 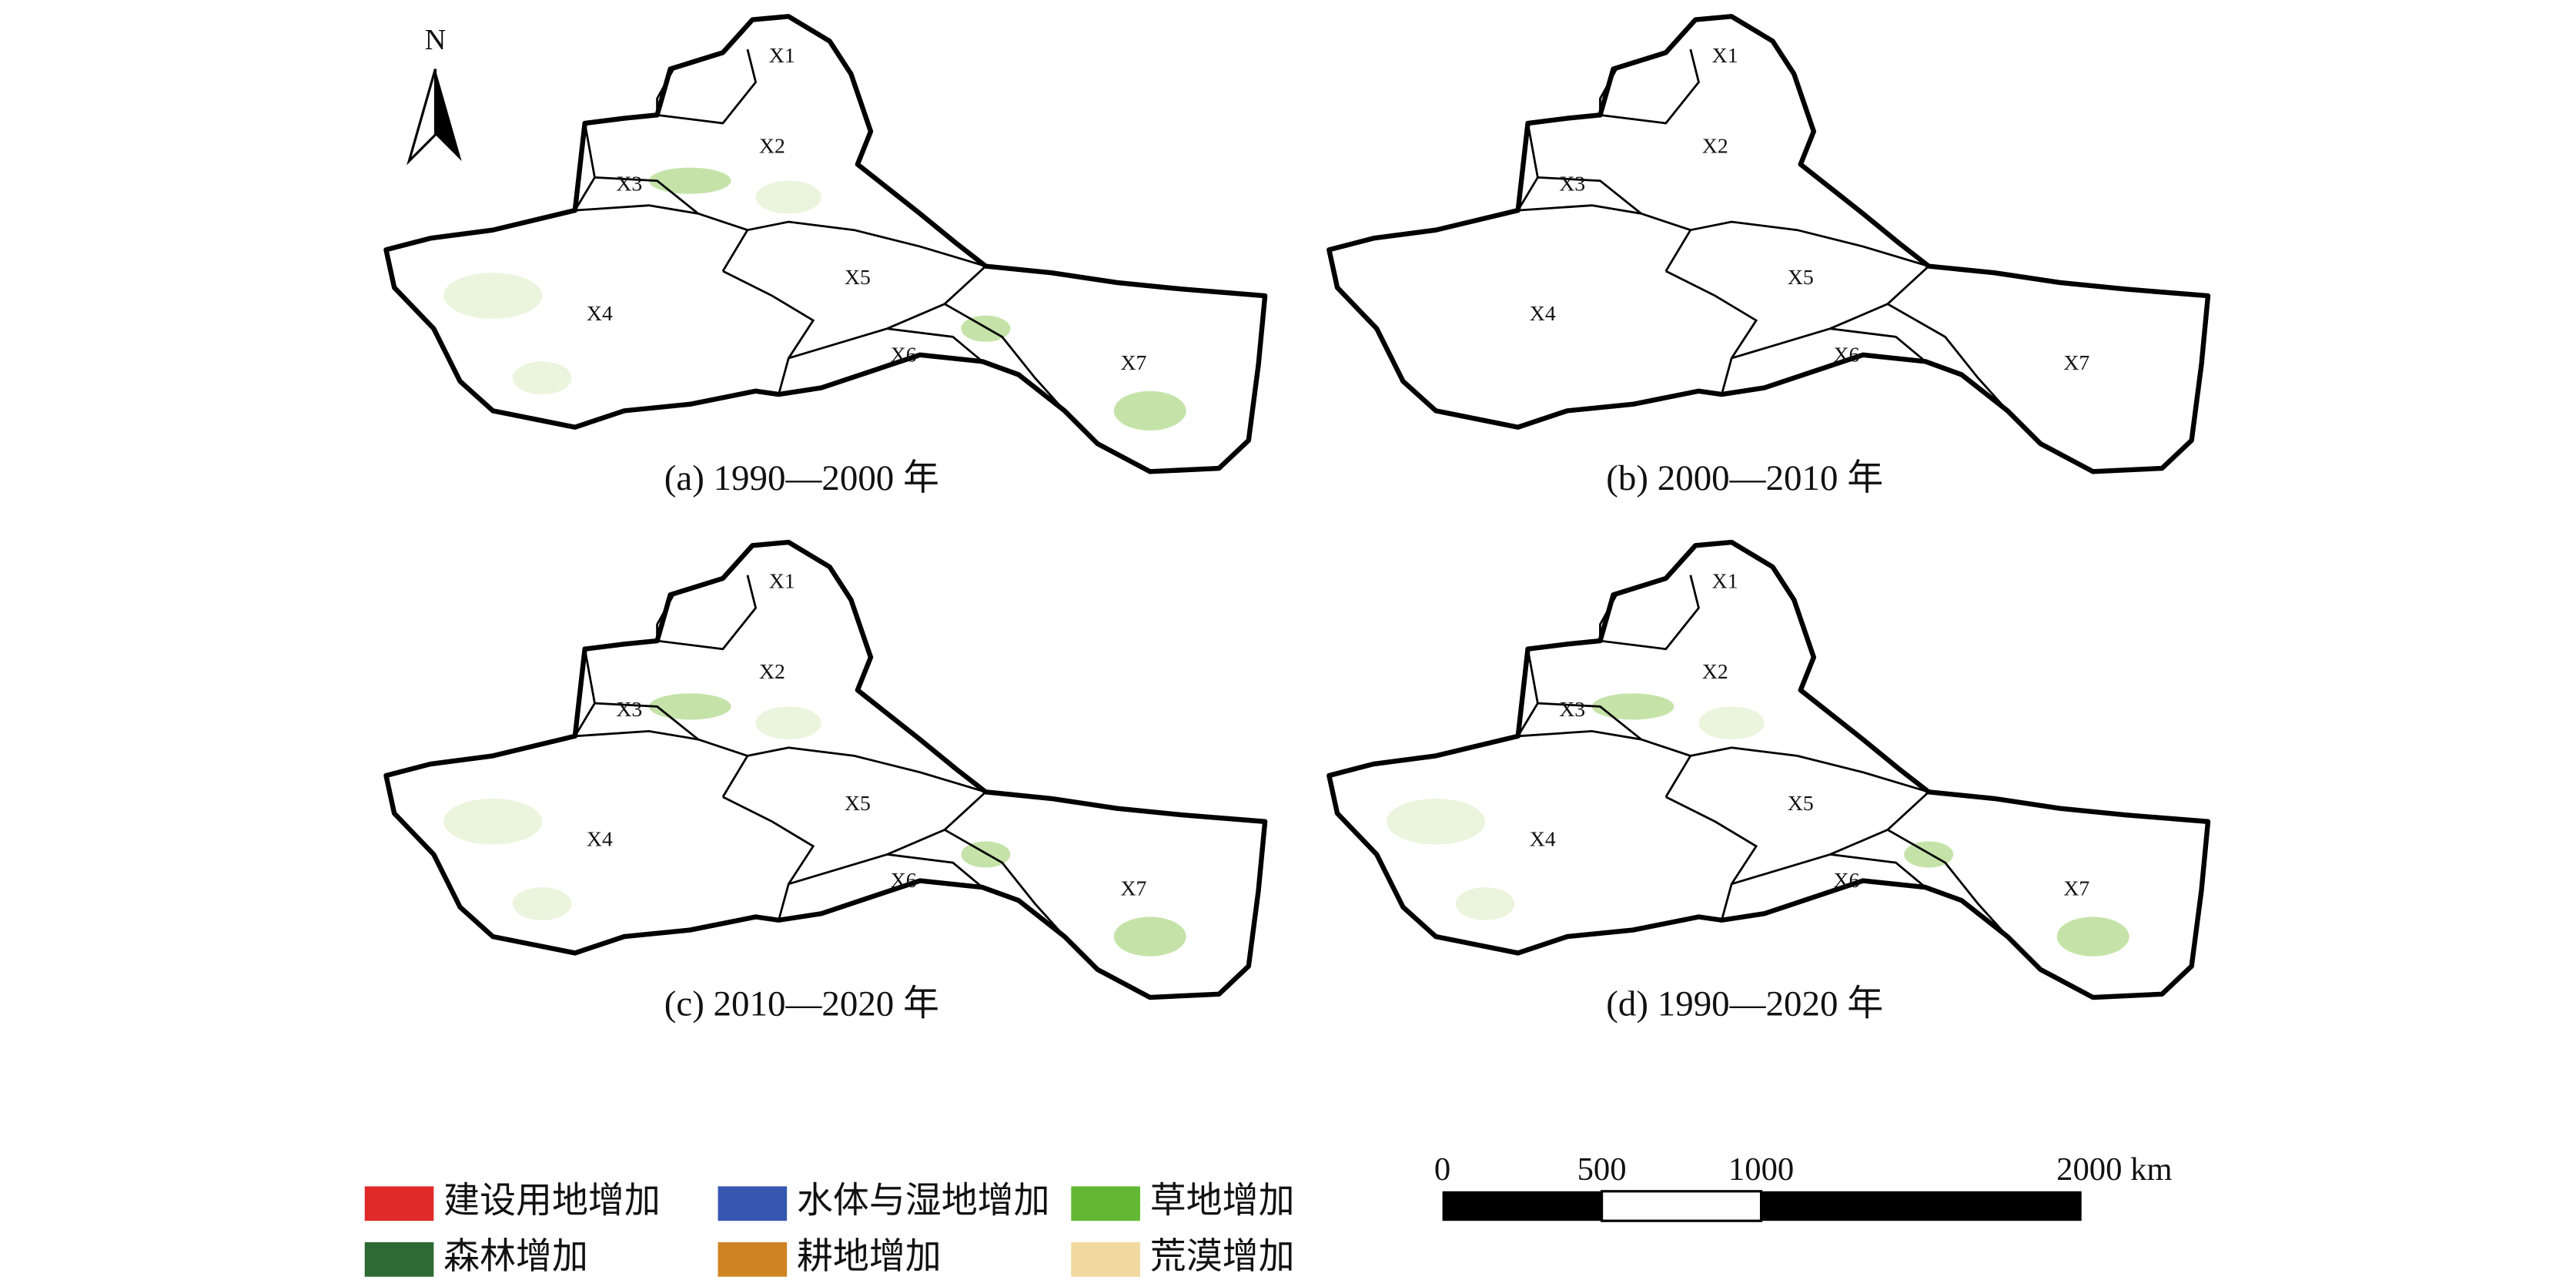 I want to click on scale-label: 1000, so click(x=1761, y=1169).